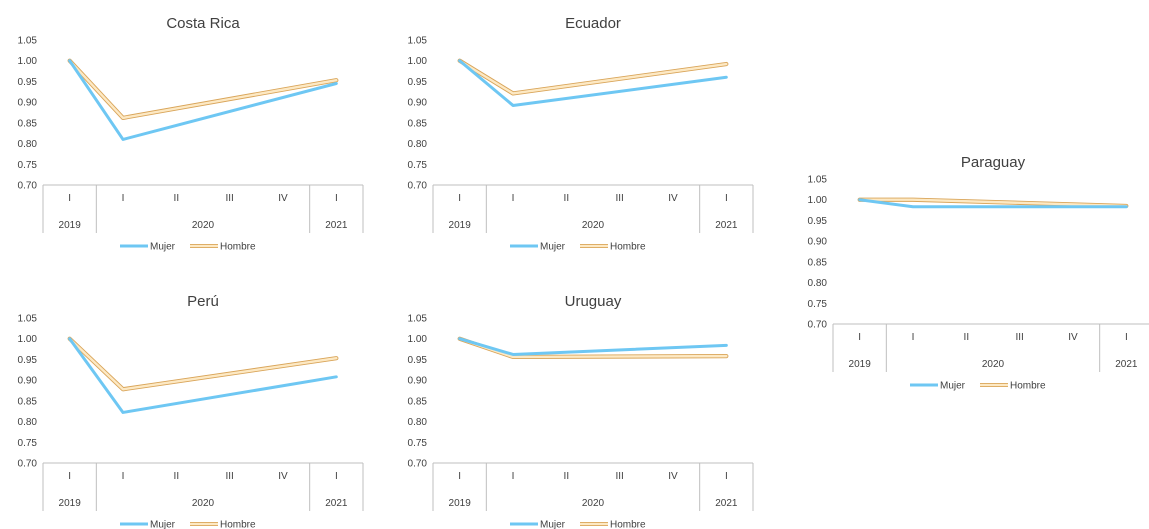  Describe the element at coordinates (593, 23) in the screenshot. I see `chart-title: Ecuador` at that location.